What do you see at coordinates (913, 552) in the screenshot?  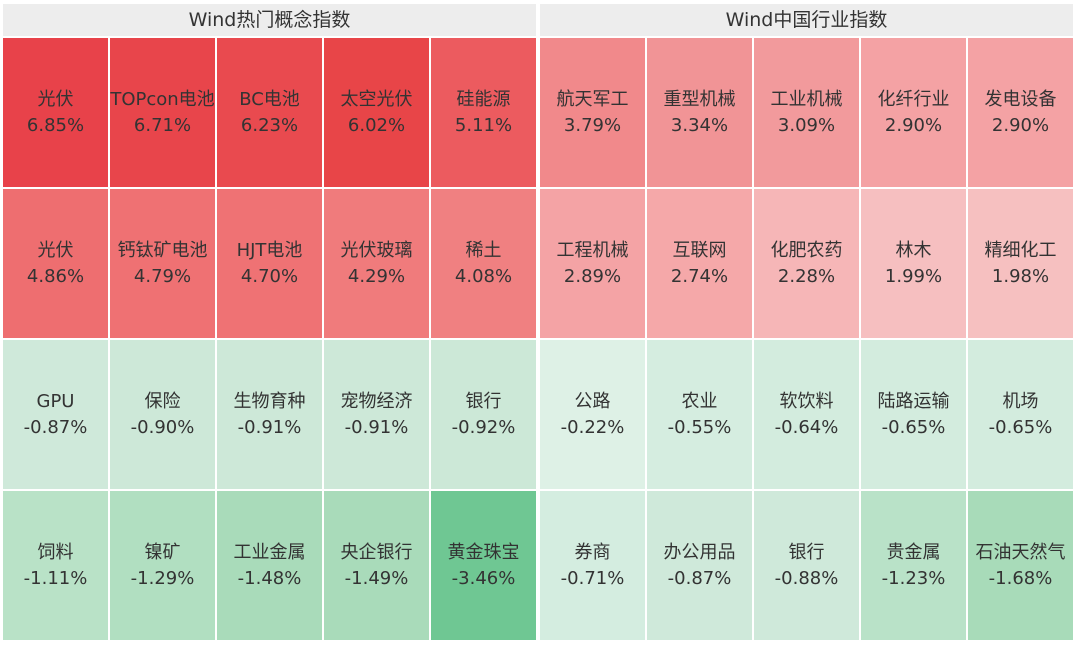 I see `cell-name: 贵金属` at bounding box center [913, 552].